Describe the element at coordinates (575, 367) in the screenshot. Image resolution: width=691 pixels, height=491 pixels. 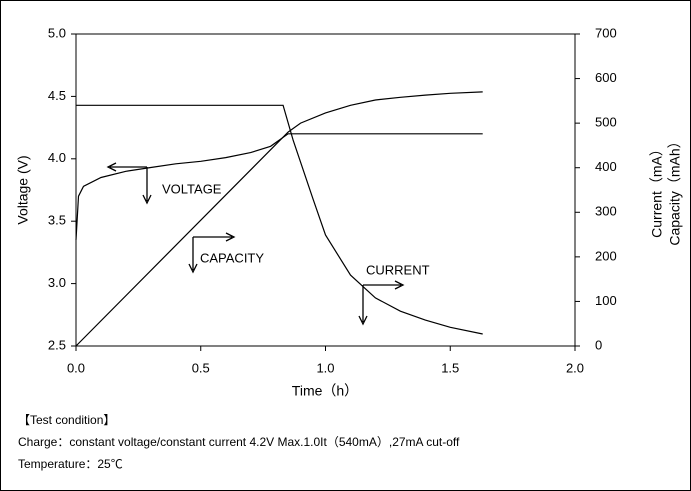
I see `x-tick-label: 2.0` at that location.